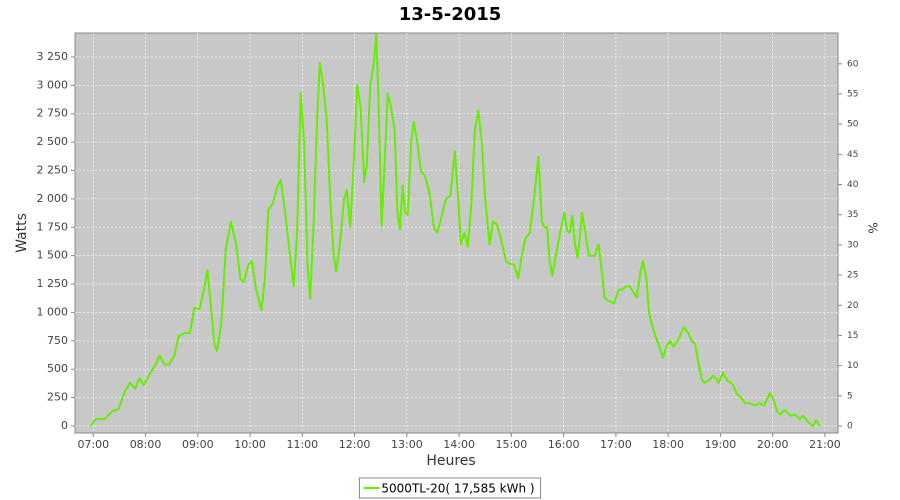 Image resolution: width=900 pixels, height=500 pixels. Describe the element at coordinates (53, 141) in the screenshot. I see `y-tick-label: 2 500` at that location.